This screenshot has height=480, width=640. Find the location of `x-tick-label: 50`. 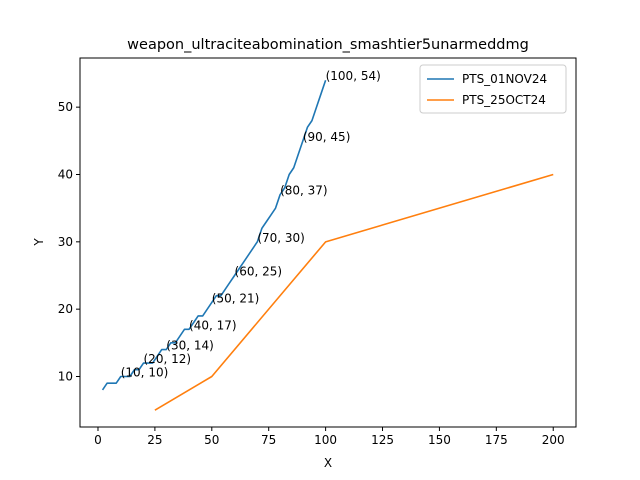

x-tick-label: 50 is located at coordinates (211, 440).